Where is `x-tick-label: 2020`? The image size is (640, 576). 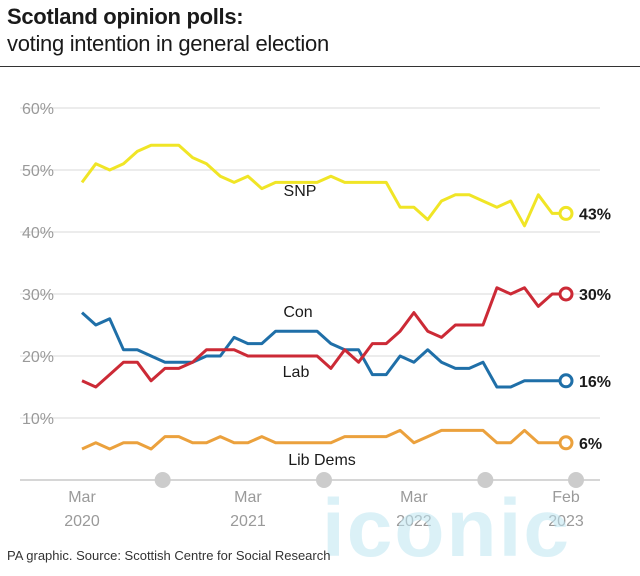
x-tick-label: 2020 is located at coordinates (82, 521).